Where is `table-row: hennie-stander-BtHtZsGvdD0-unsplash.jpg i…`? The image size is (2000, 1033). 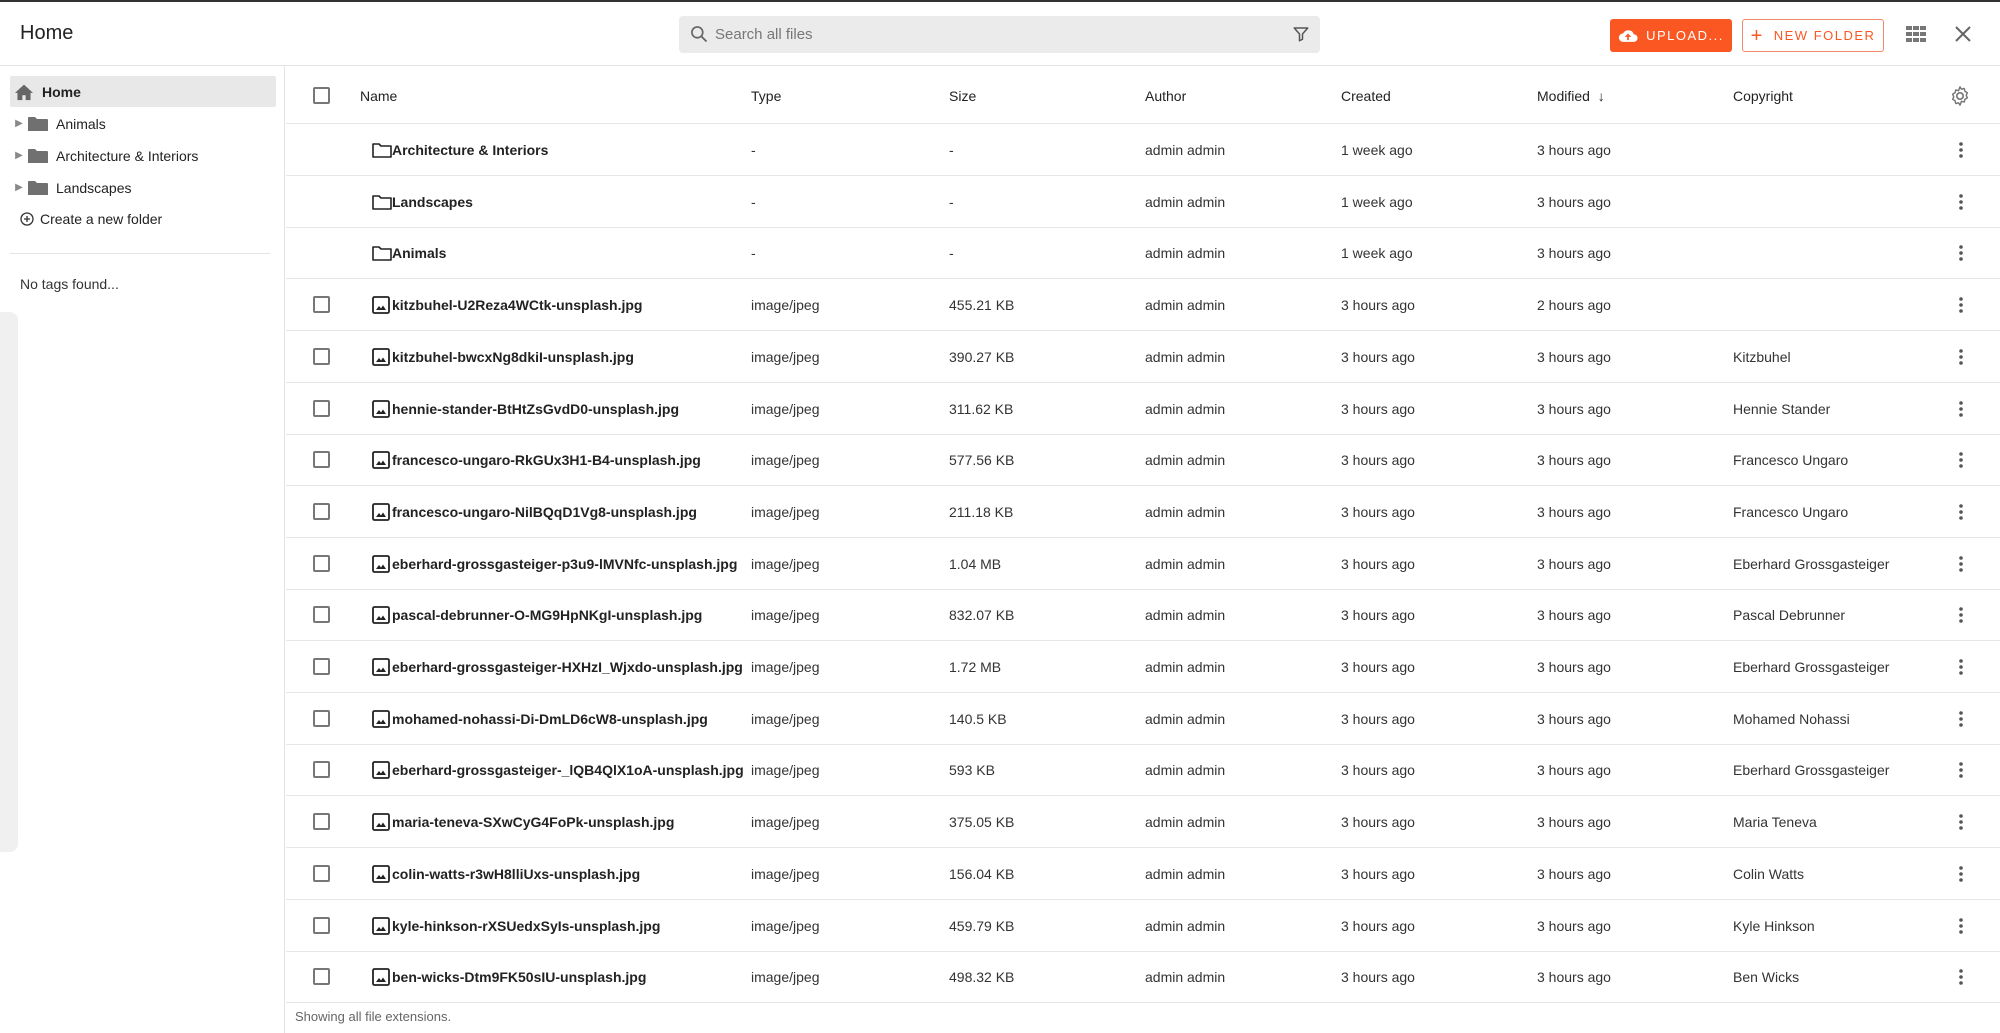 table-row: hennie-stander-BtHtZsGvdD0-unsplash.jpg i… is located at coordinates (1143, 409).